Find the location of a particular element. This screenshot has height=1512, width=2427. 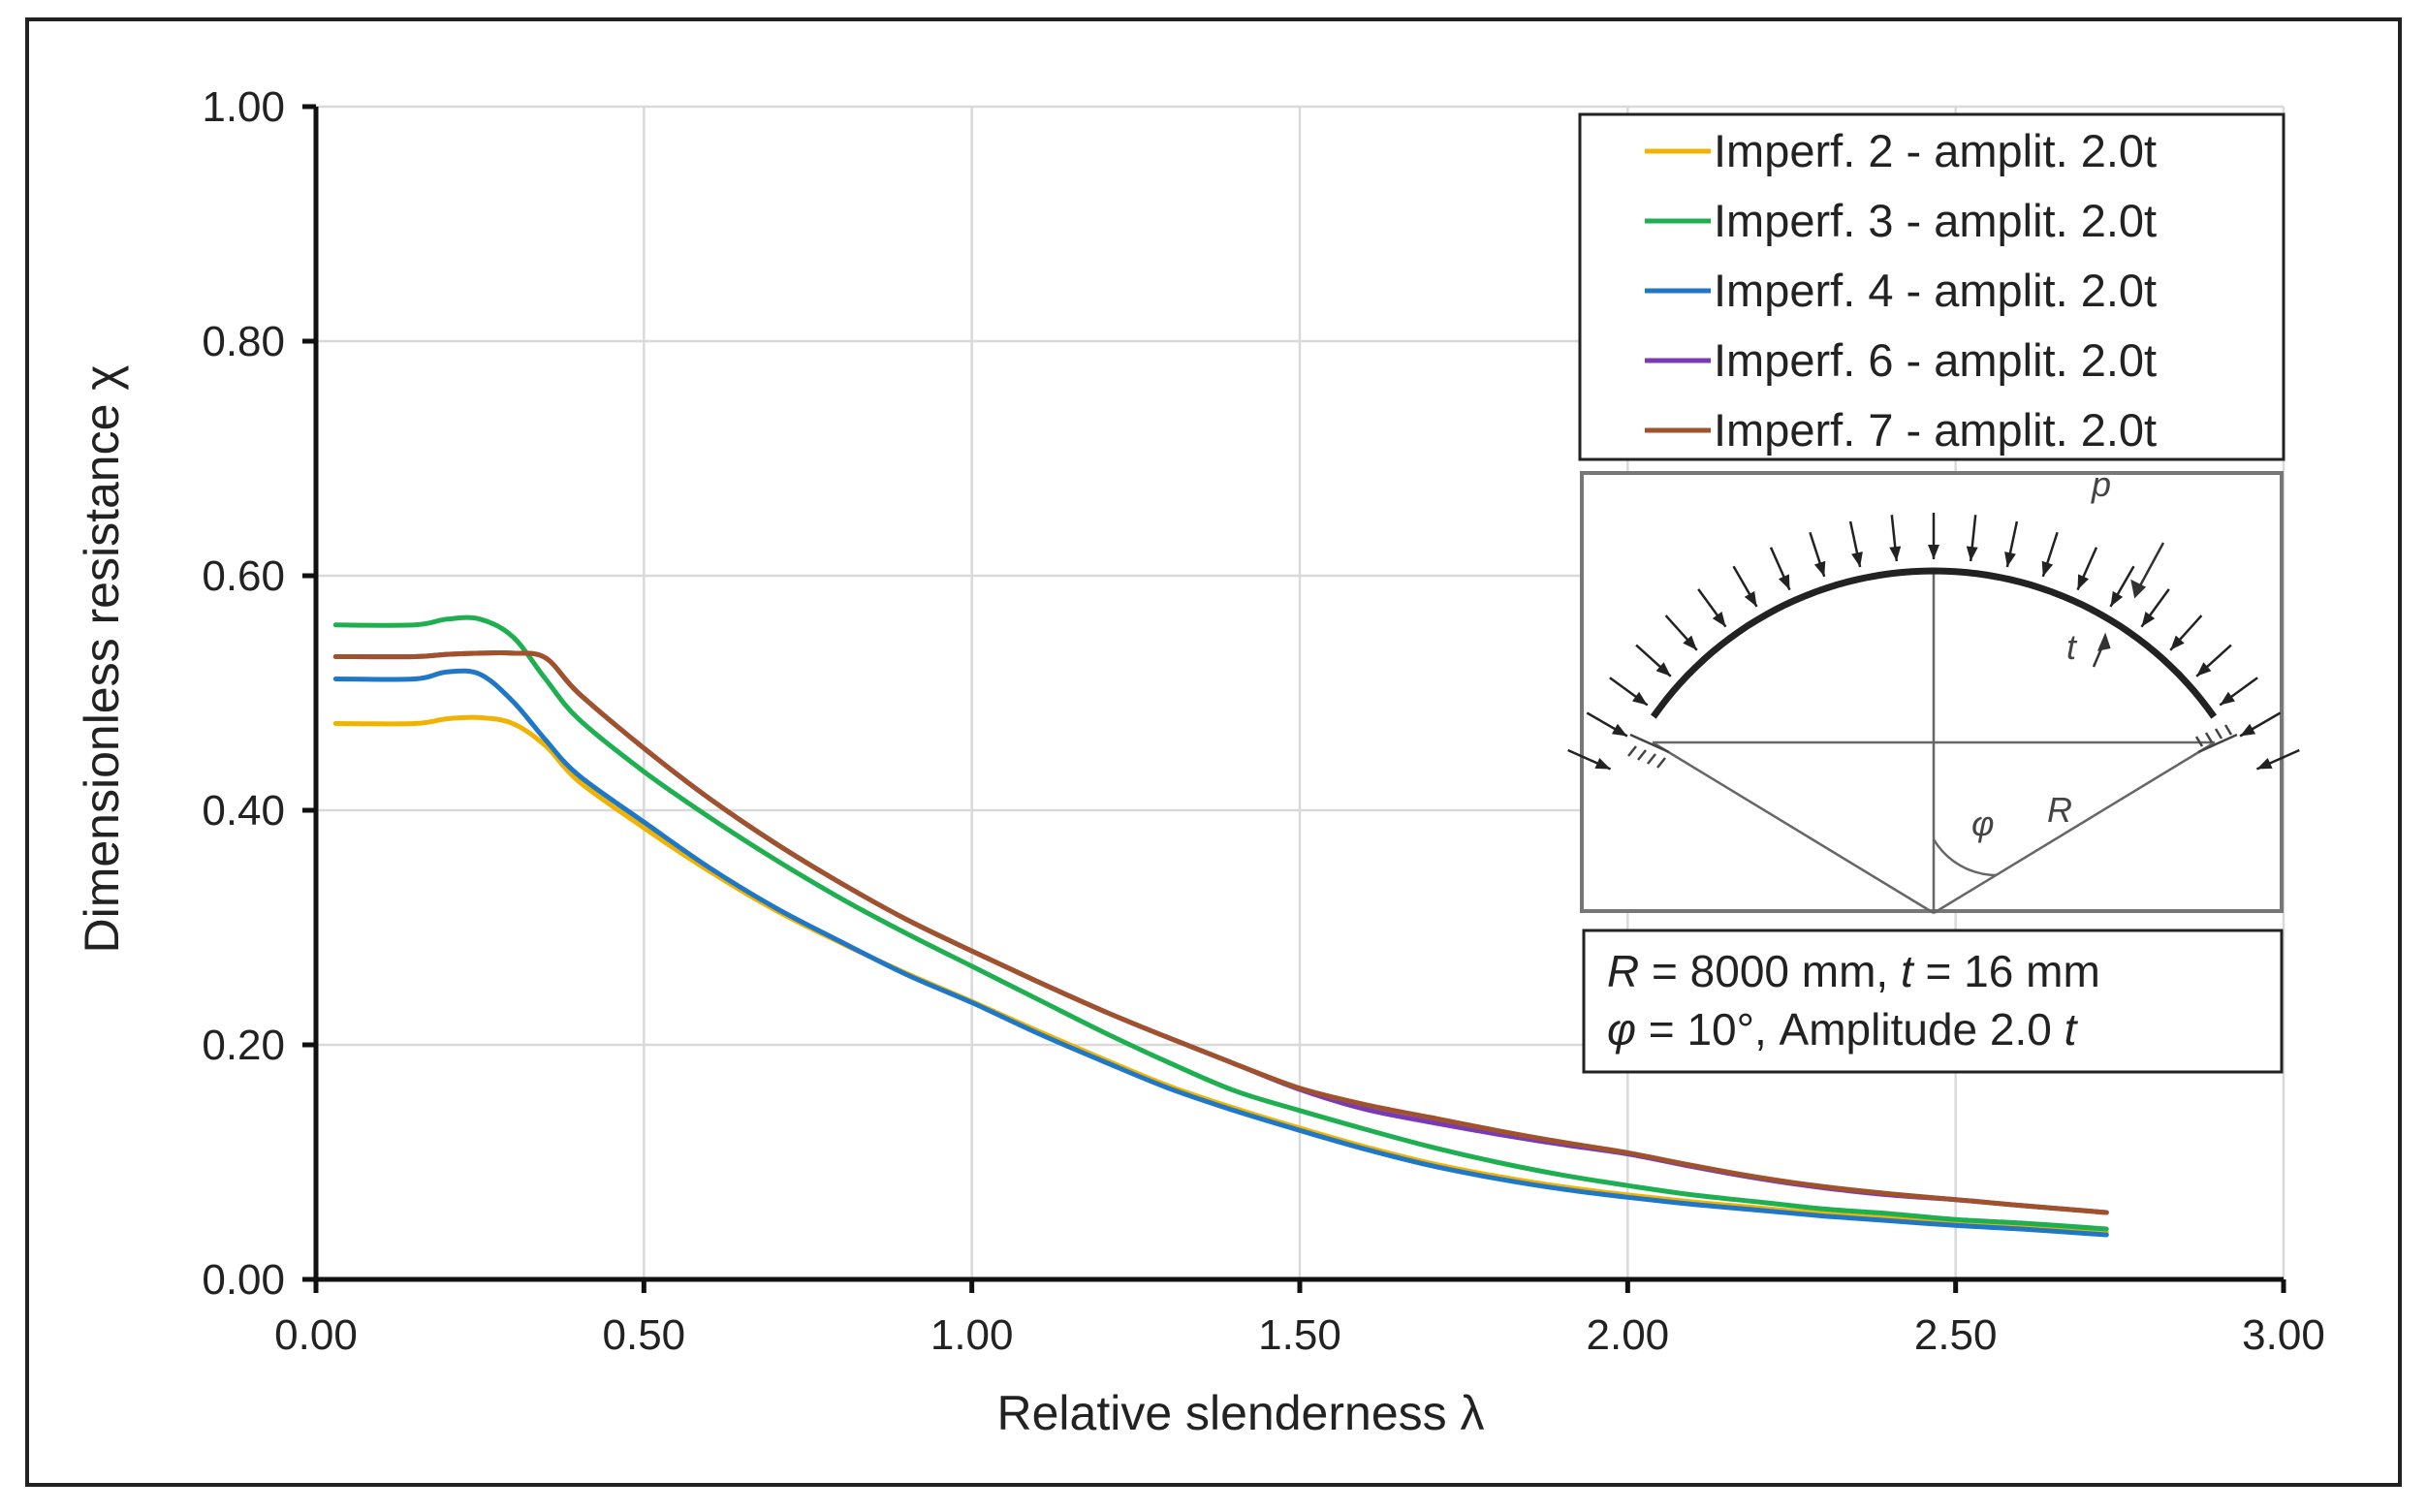

y-tick-label: 1.00 is located at coordinates (243, 107).